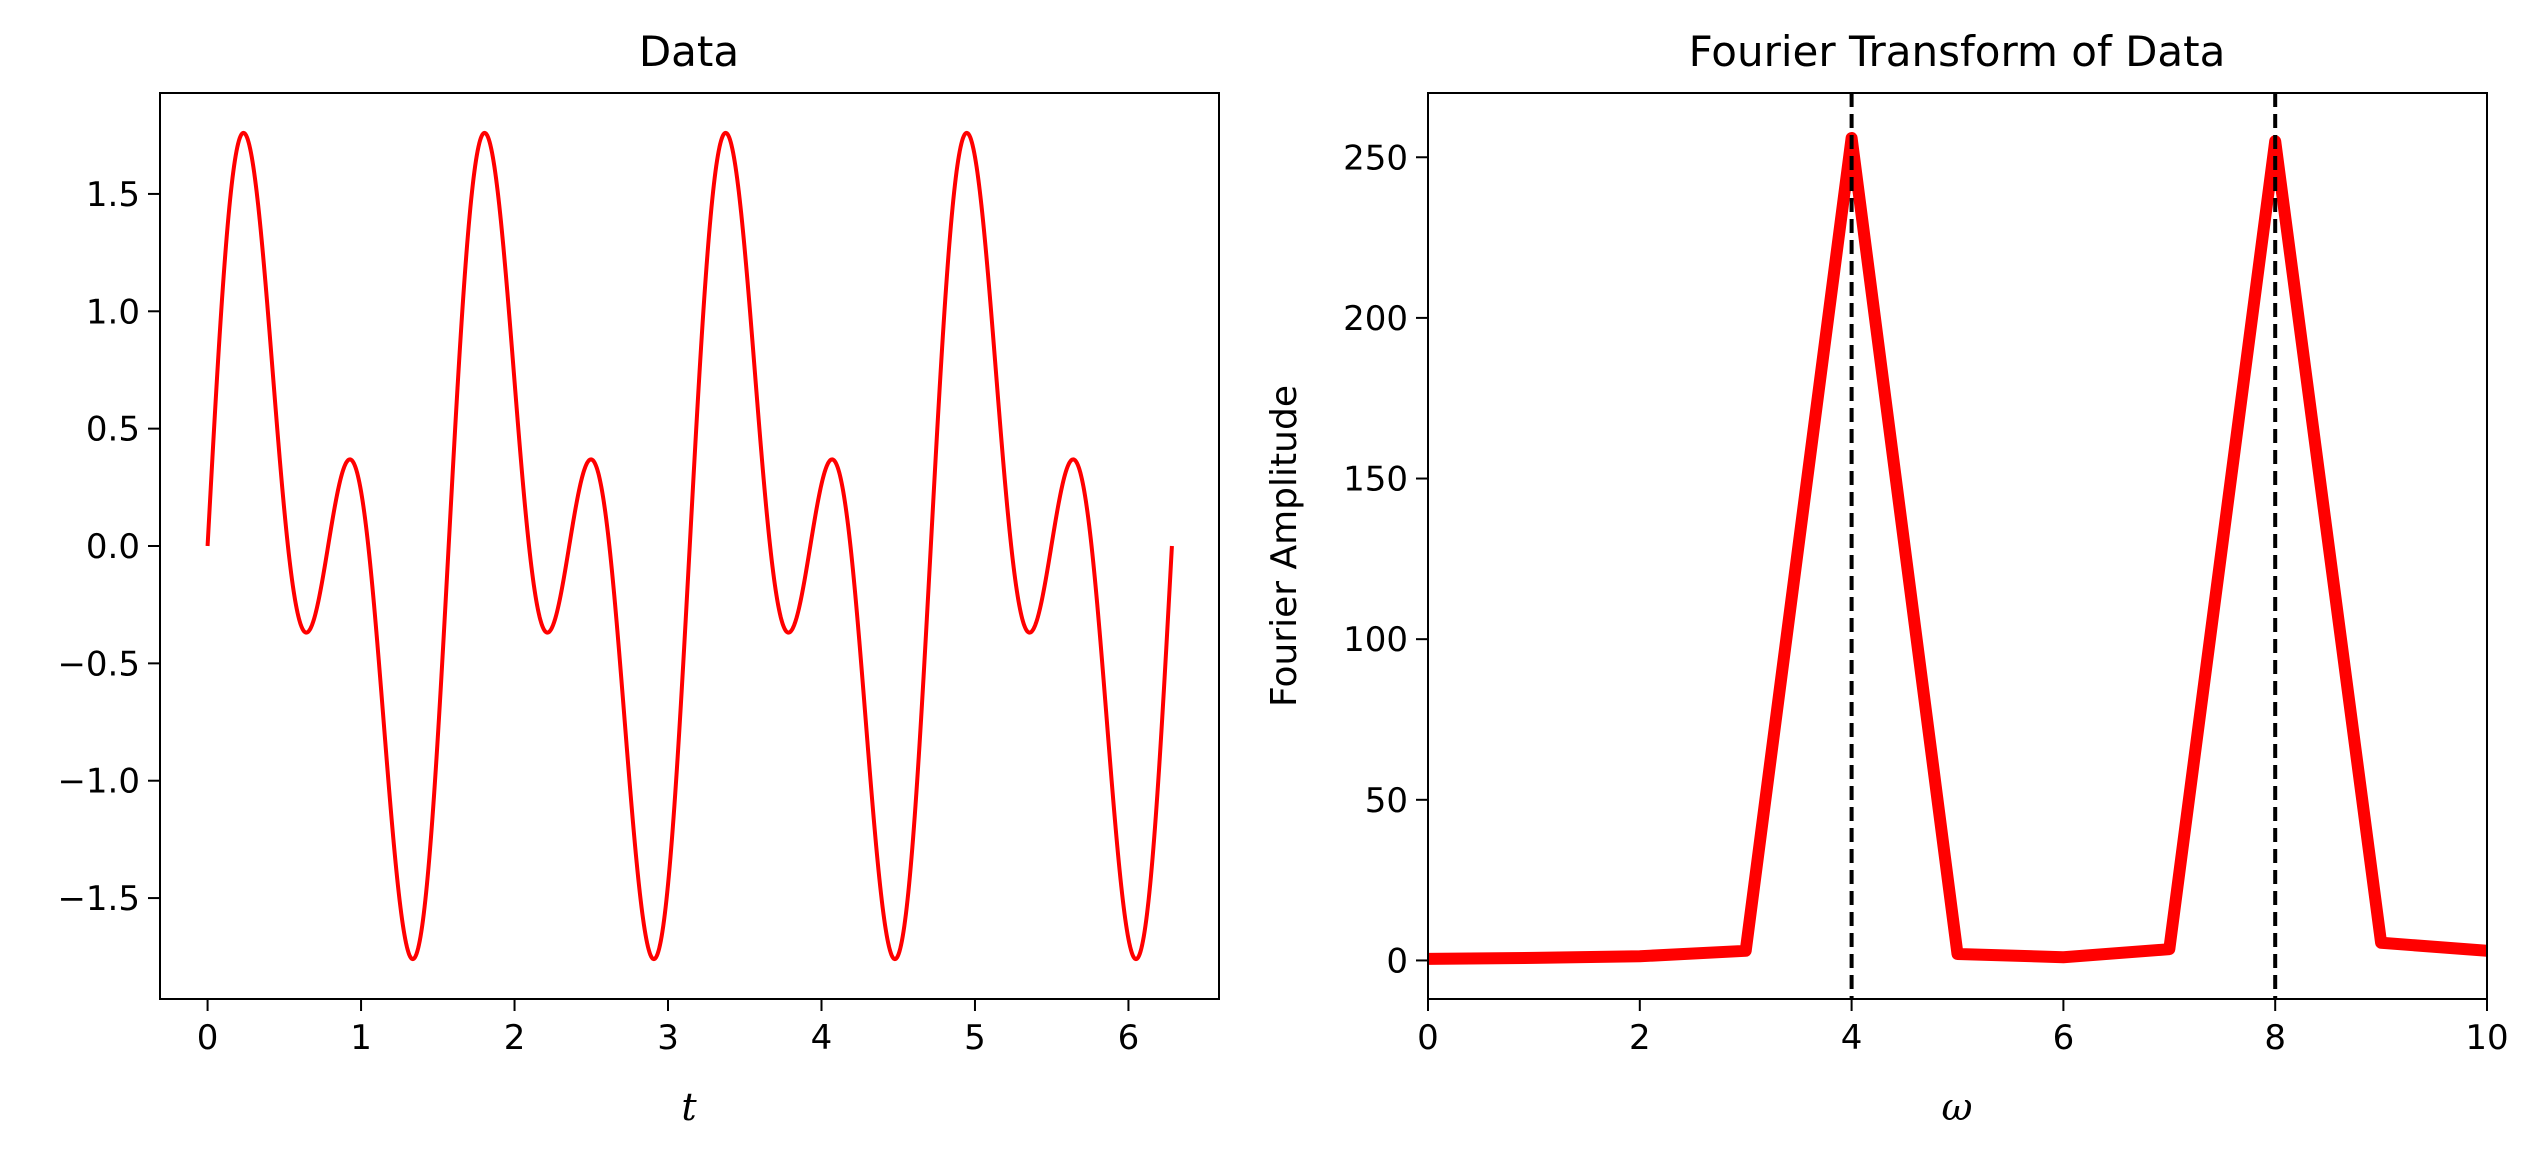 Image resolution: width=2541 pixels, height=1158 pixels. Describe the element at coordinates (113, 547) in the screenshot. I see `data-y-tick-label: 0.0` at that location.